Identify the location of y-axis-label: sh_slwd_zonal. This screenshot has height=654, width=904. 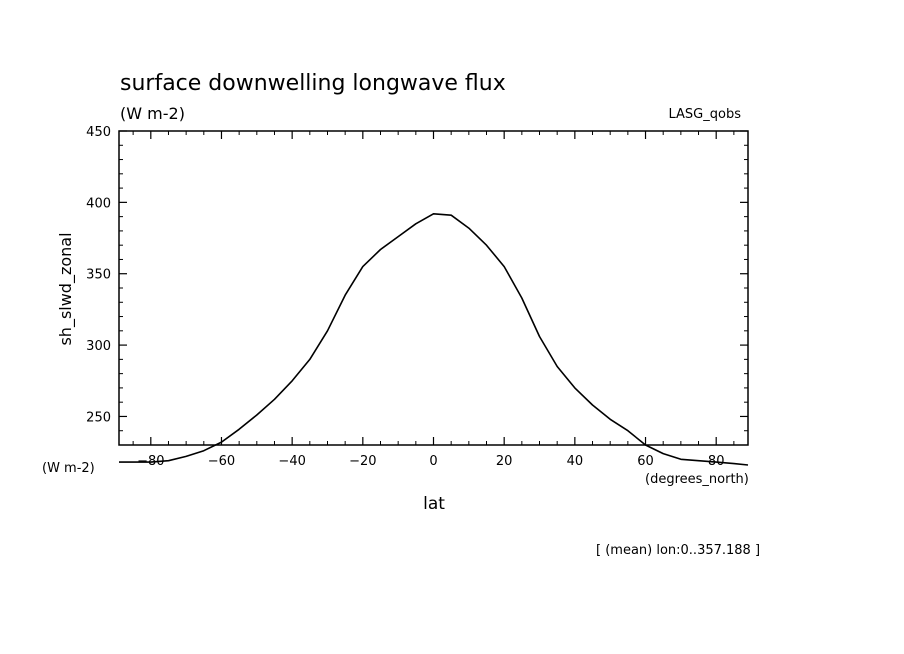
(66, 288).